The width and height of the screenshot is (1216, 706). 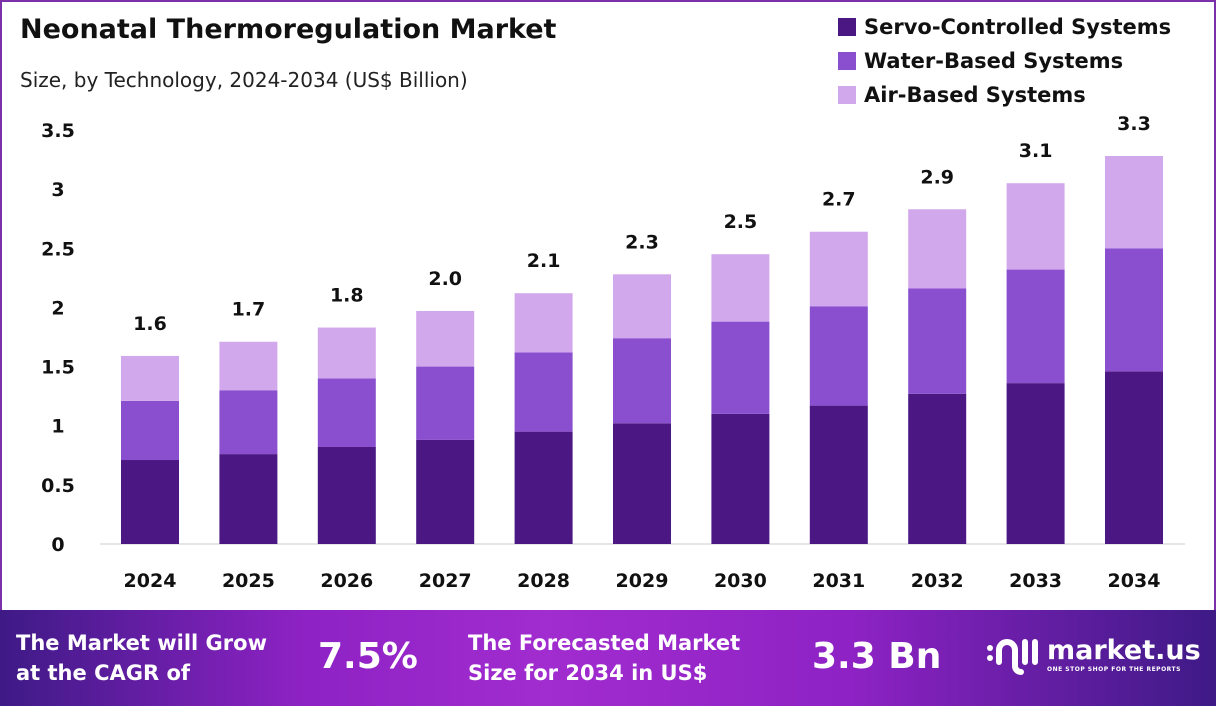 I want to click on cagr-label: The Market will Grow at the CAGR of, so click(x=141, y=658).